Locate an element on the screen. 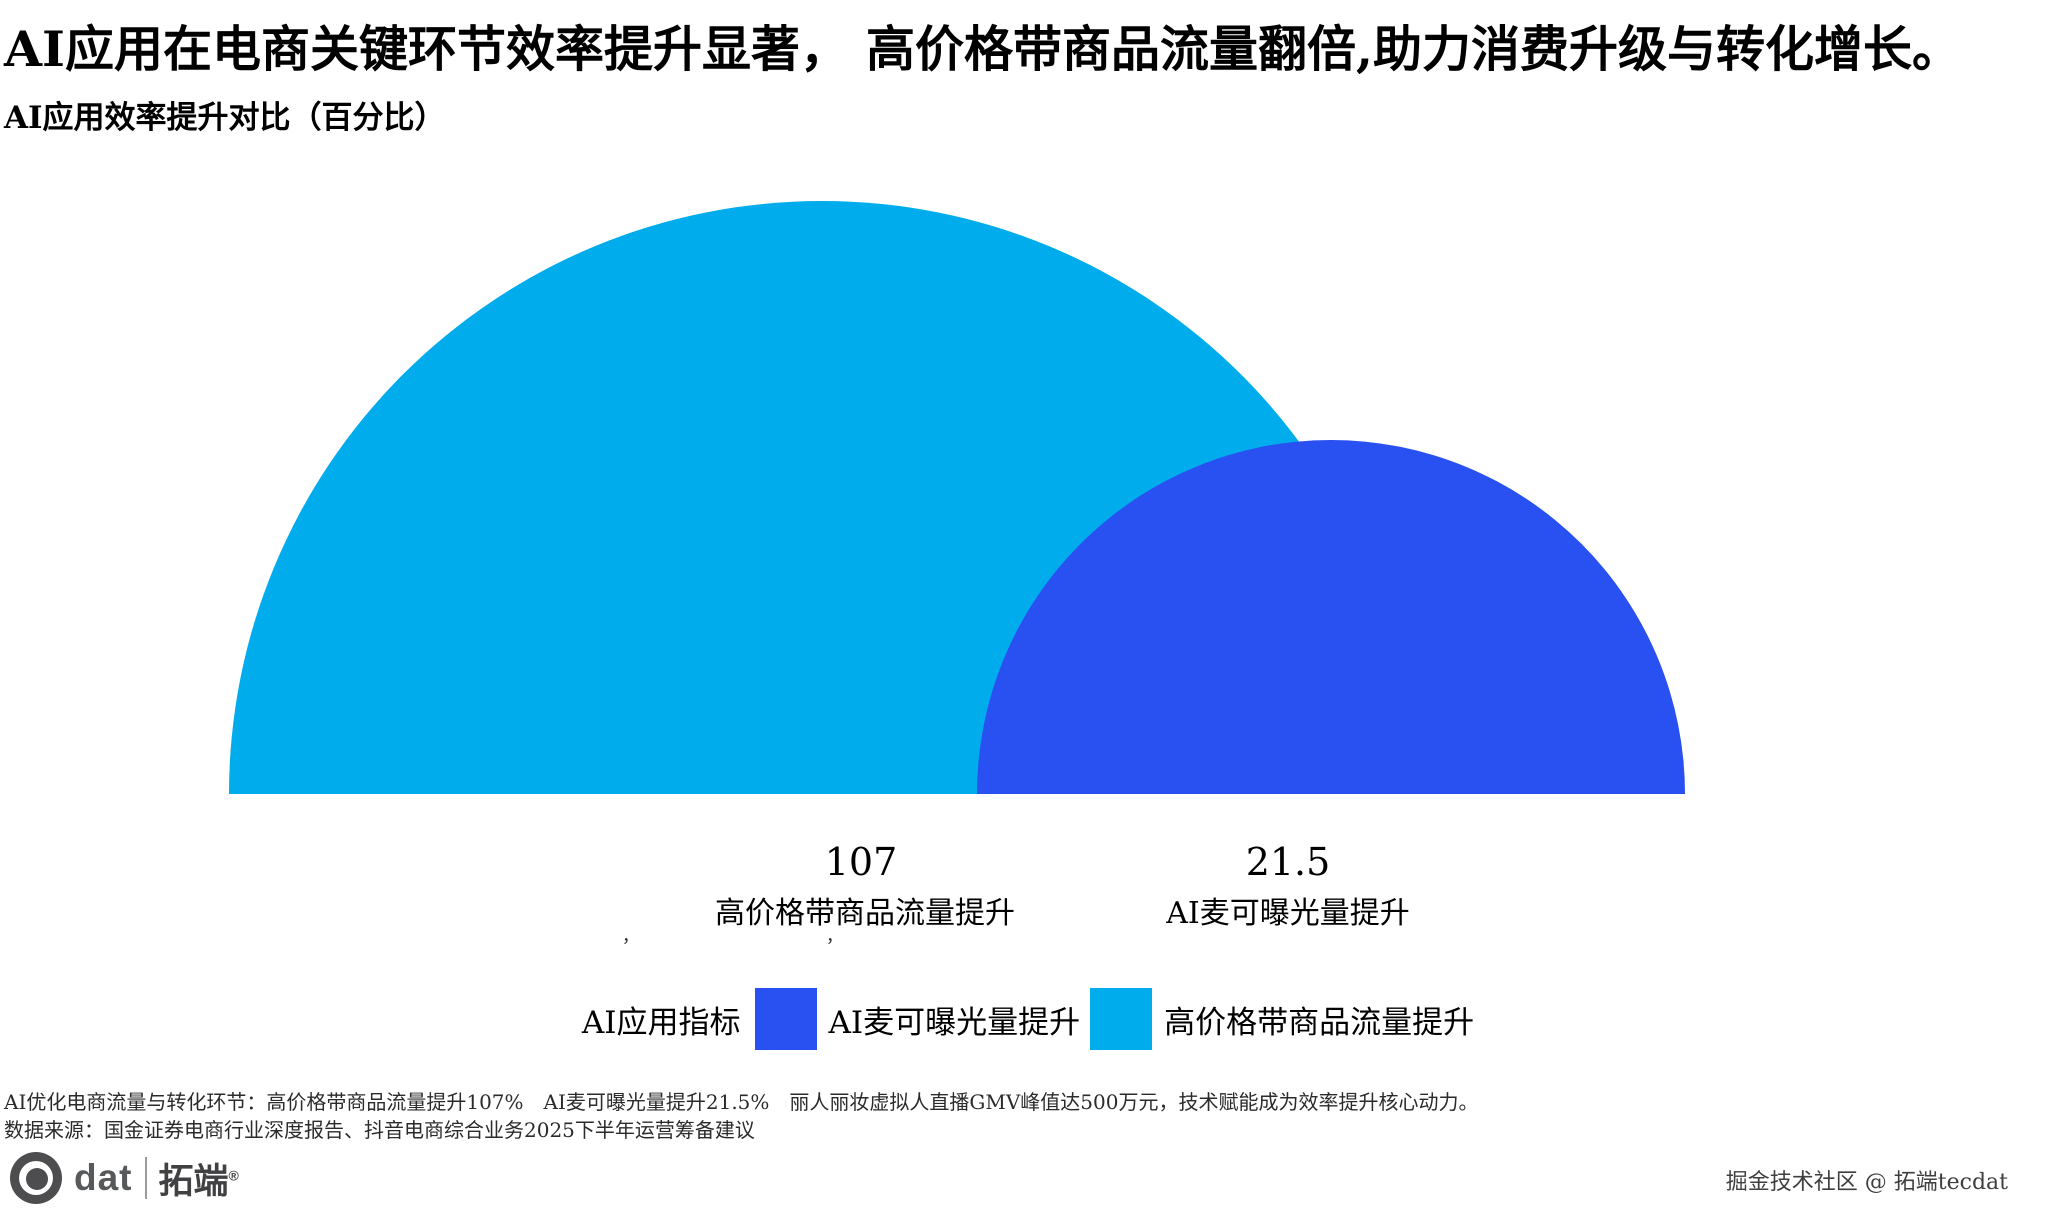 This screenshot has width=2056, height=1225. value-label-ai-mic: 21.5 is located at coordinates (1288, 862).